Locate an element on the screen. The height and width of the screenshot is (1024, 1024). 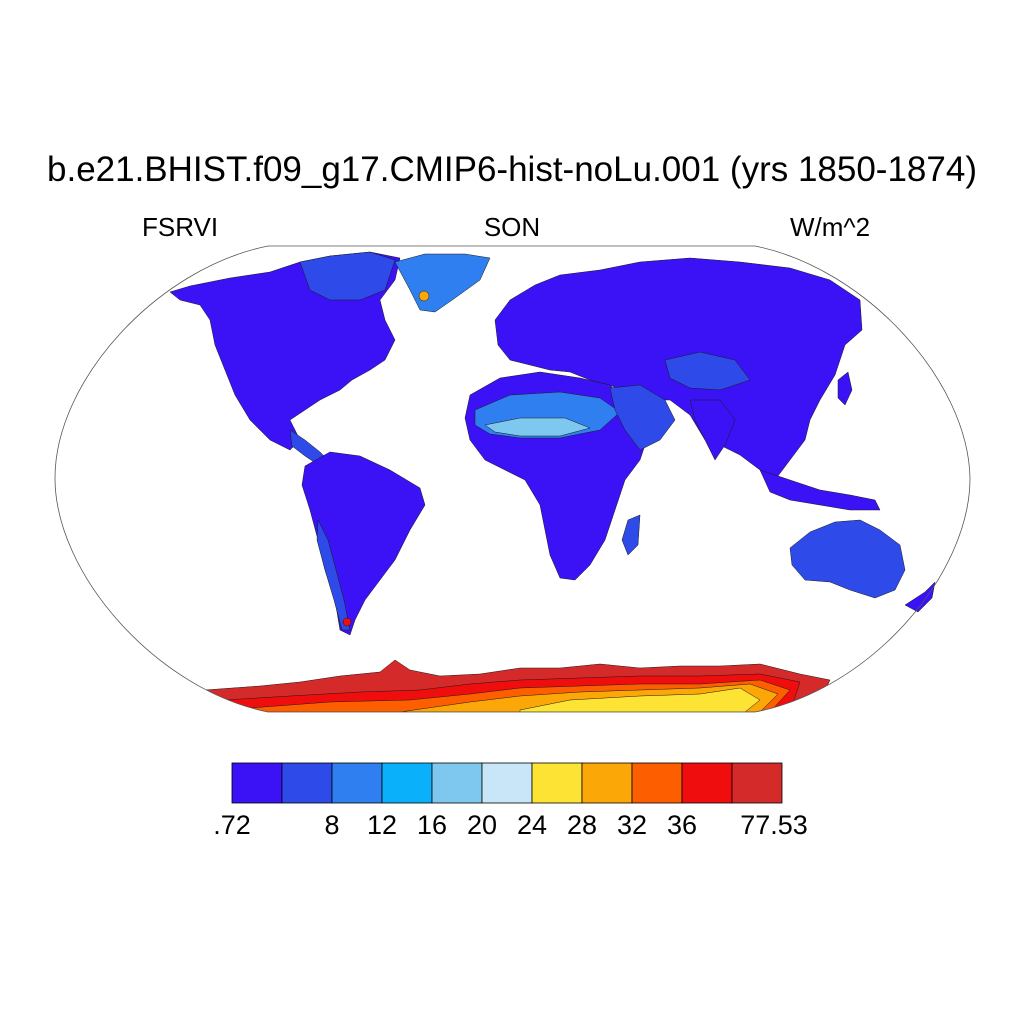
colorbar-tick-label: 28 is located at coordinates (582, 825).